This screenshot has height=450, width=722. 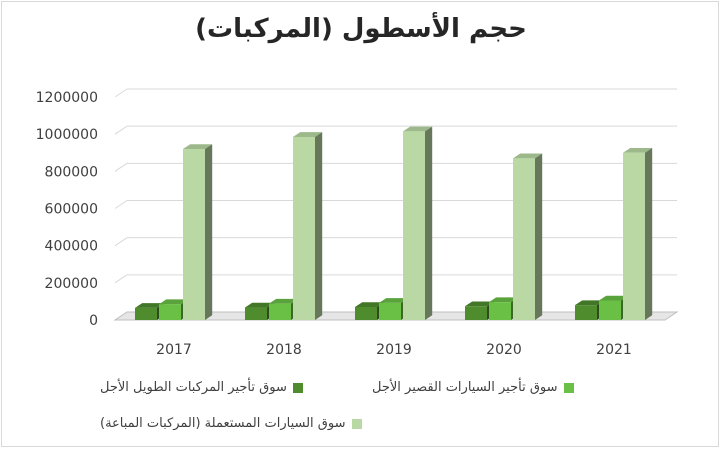 What do you see at coordinates (67, 135) in the screenshot?
I see `y-tick-label-5: 1000000` at bounding box center [67, 135].